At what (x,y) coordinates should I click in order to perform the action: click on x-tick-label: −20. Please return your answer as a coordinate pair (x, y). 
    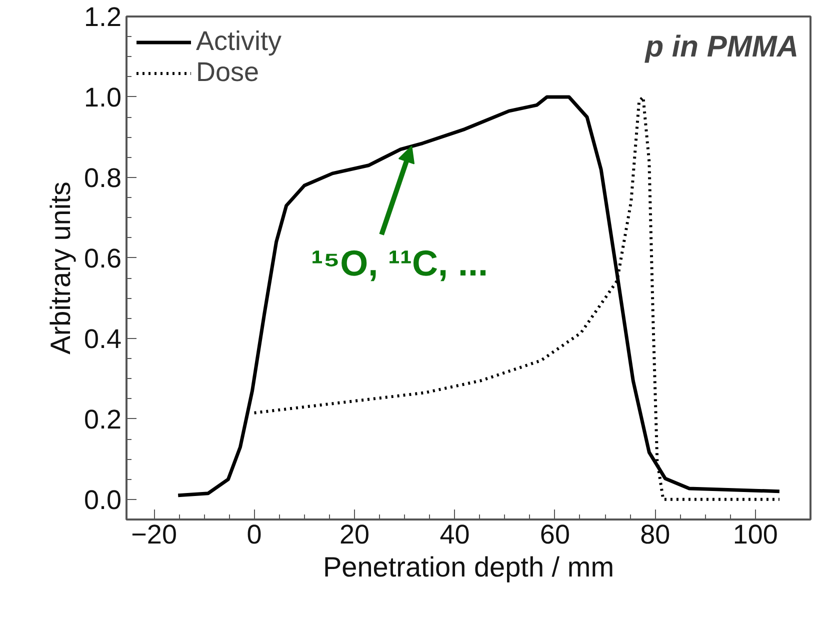
    Looking at the image, I should click on (154, 535).